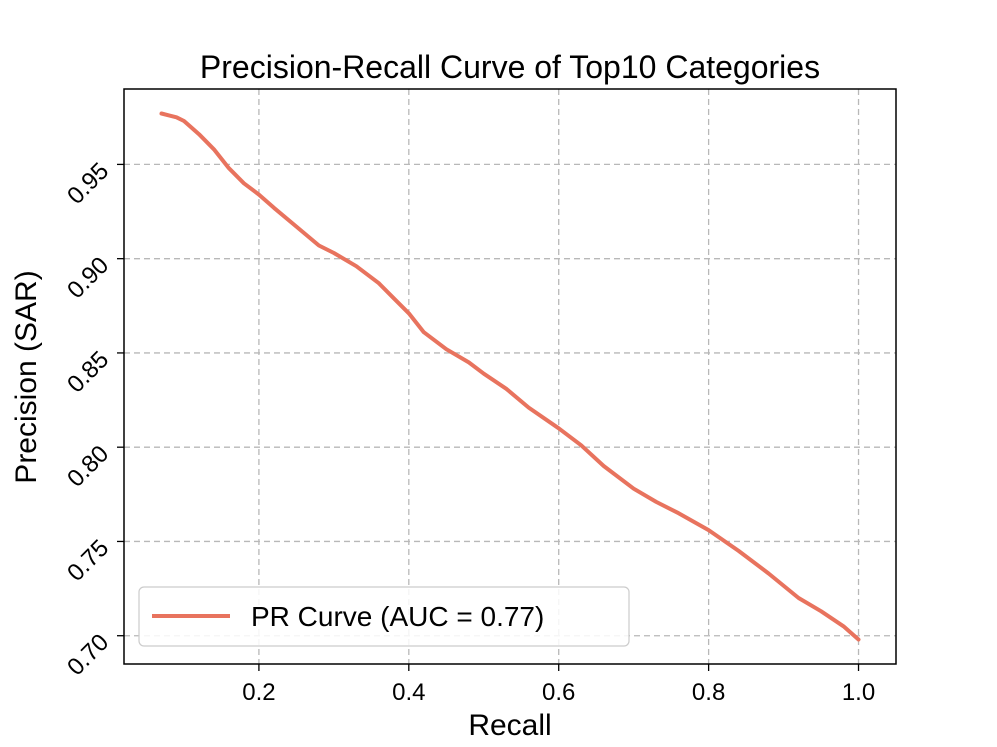 The width and height of the screenshot is (997, 747). Describe the element at coordinates (258, 692) in the screenshot. I see `x-tick-label: 0.2` at that location.